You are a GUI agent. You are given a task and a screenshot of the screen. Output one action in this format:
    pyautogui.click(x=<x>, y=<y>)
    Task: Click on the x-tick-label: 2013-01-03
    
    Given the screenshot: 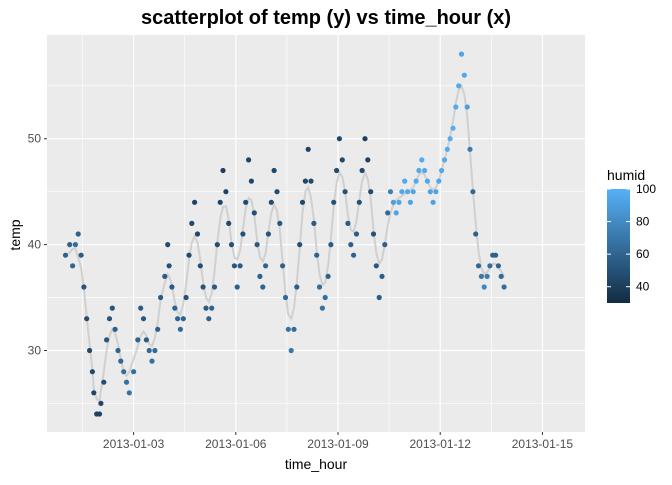 What is the action you would take?
    pyautogui.click(x=134, y=444)
    